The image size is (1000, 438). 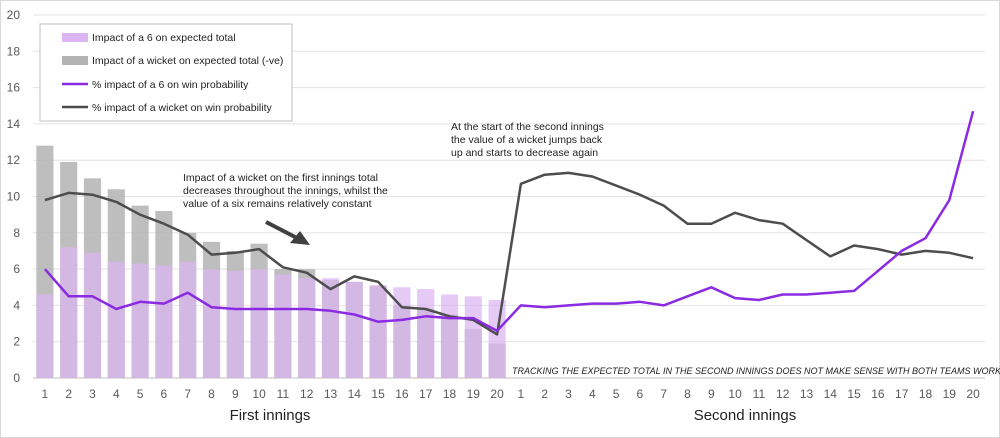 I want to click on y-axis-ticks: 0 2 4 6 8 10 12 14 16 18 20, so click(x=14, y=196).